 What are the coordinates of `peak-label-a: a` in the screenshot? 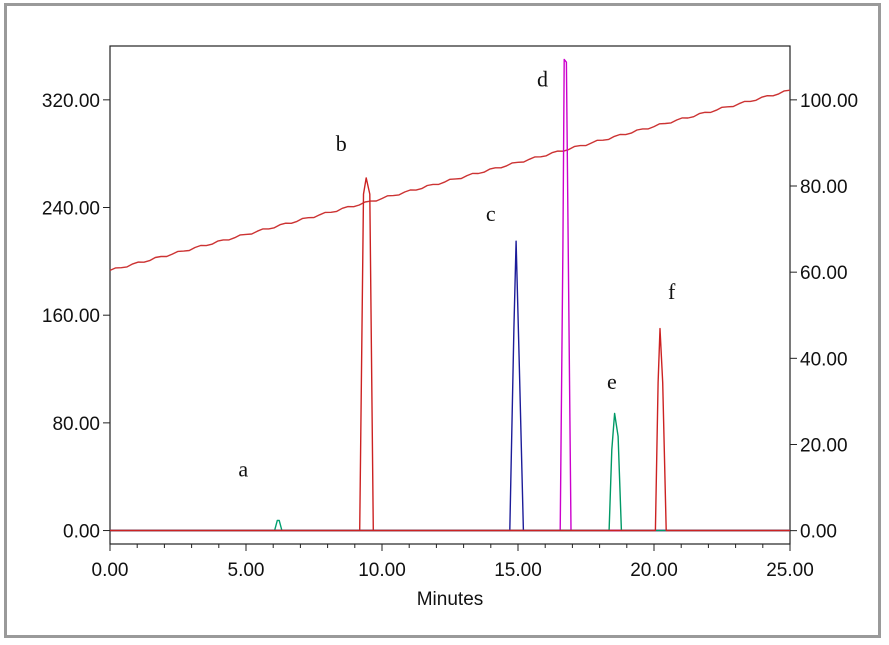 It's located at (243, 469).